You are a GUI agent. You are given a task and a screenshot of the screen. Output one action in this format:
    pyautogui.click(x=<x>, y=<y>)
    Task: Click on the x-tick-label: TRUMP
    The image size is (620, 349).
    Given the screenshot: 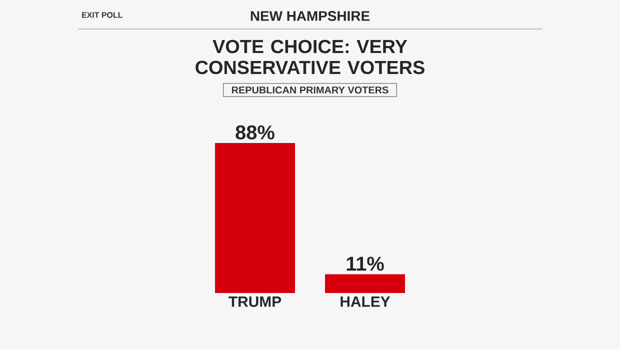 What is the action you would take?
    pyautogui.click(x=255, y=301)
    